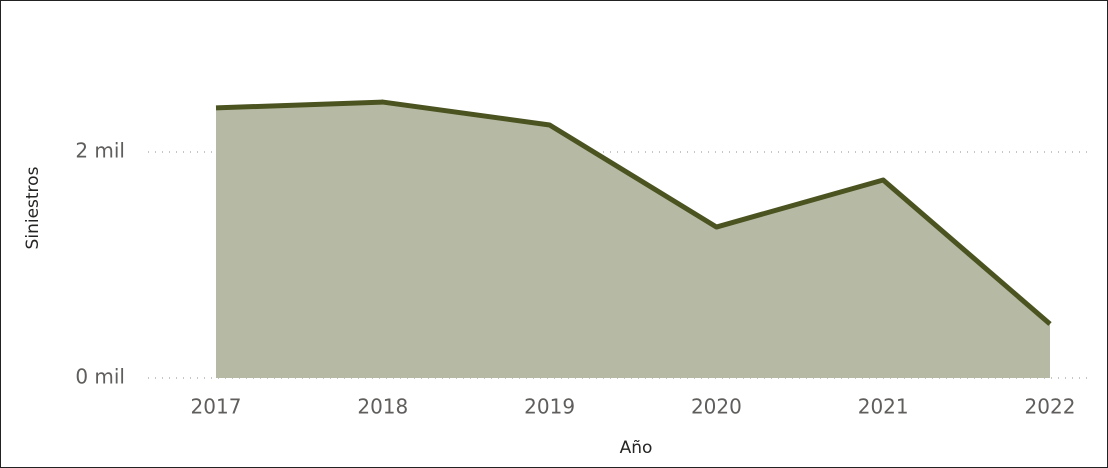  I want to click on x-tick-label: 2017, so click(216, 407).